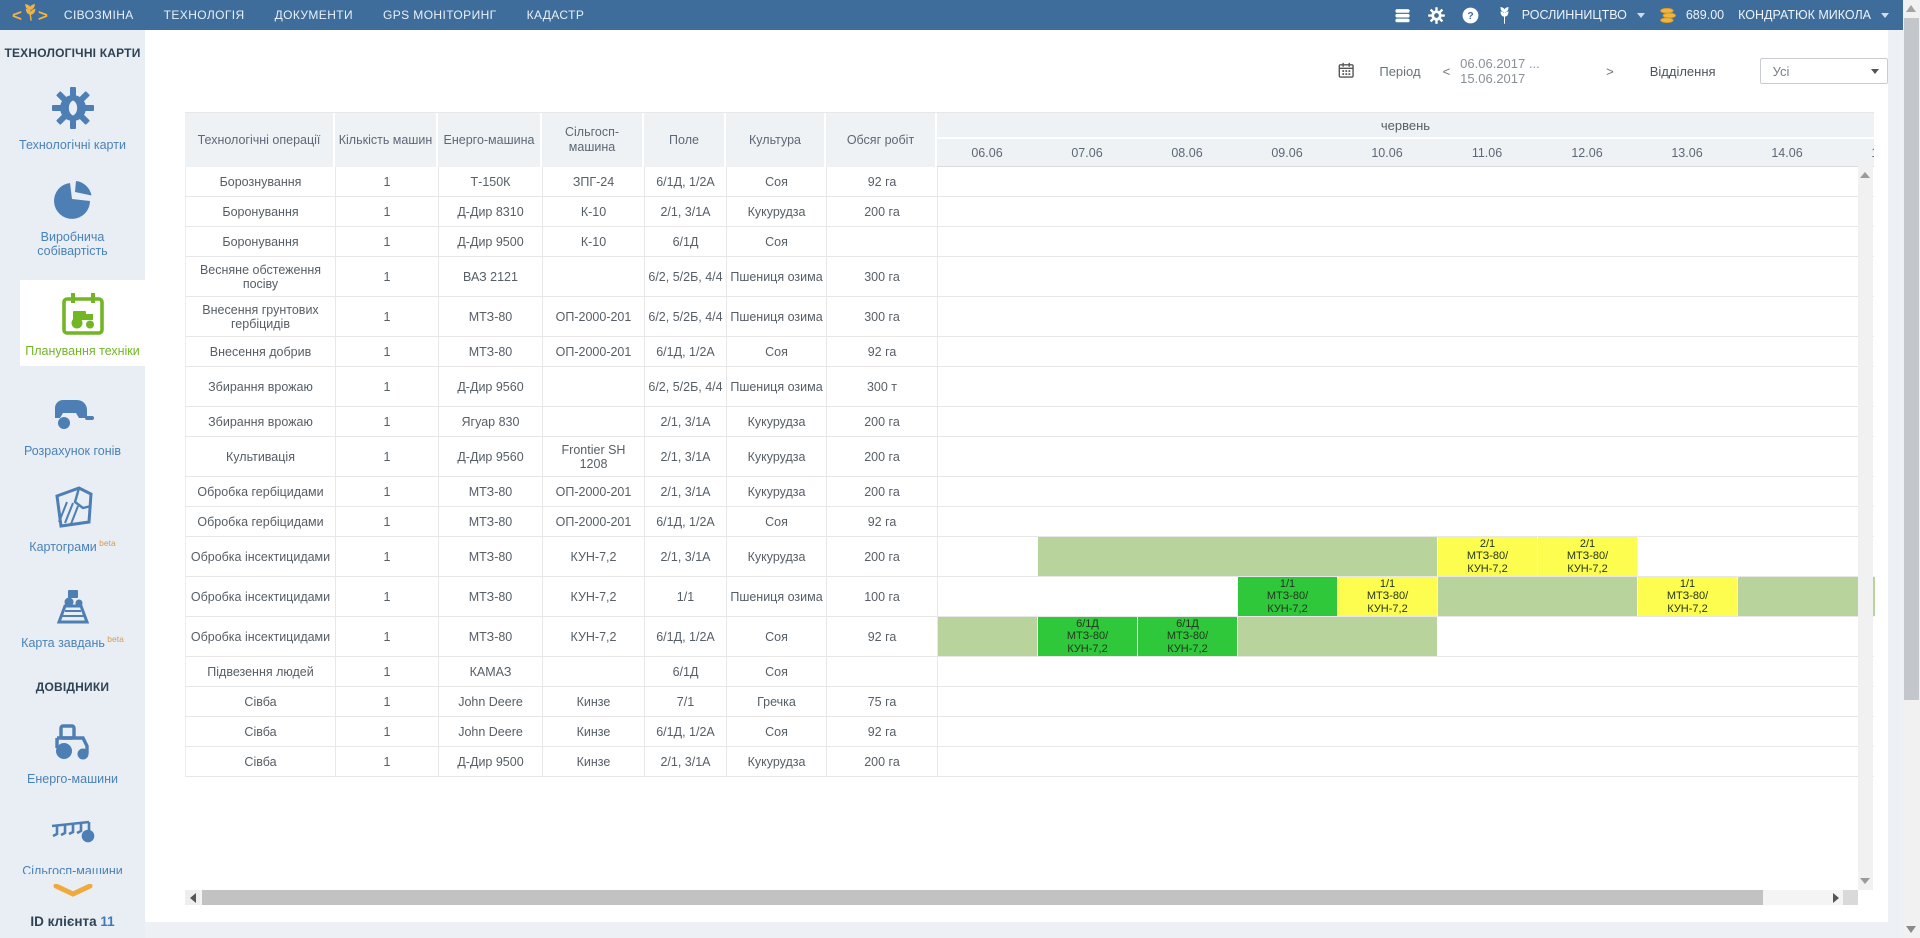  What do you see at coordinates (72, 217) in the screenshot?
I see `sidebar-item-виробнича-собівартість: Виробнича собівартість` at bounding box center [72, 217].